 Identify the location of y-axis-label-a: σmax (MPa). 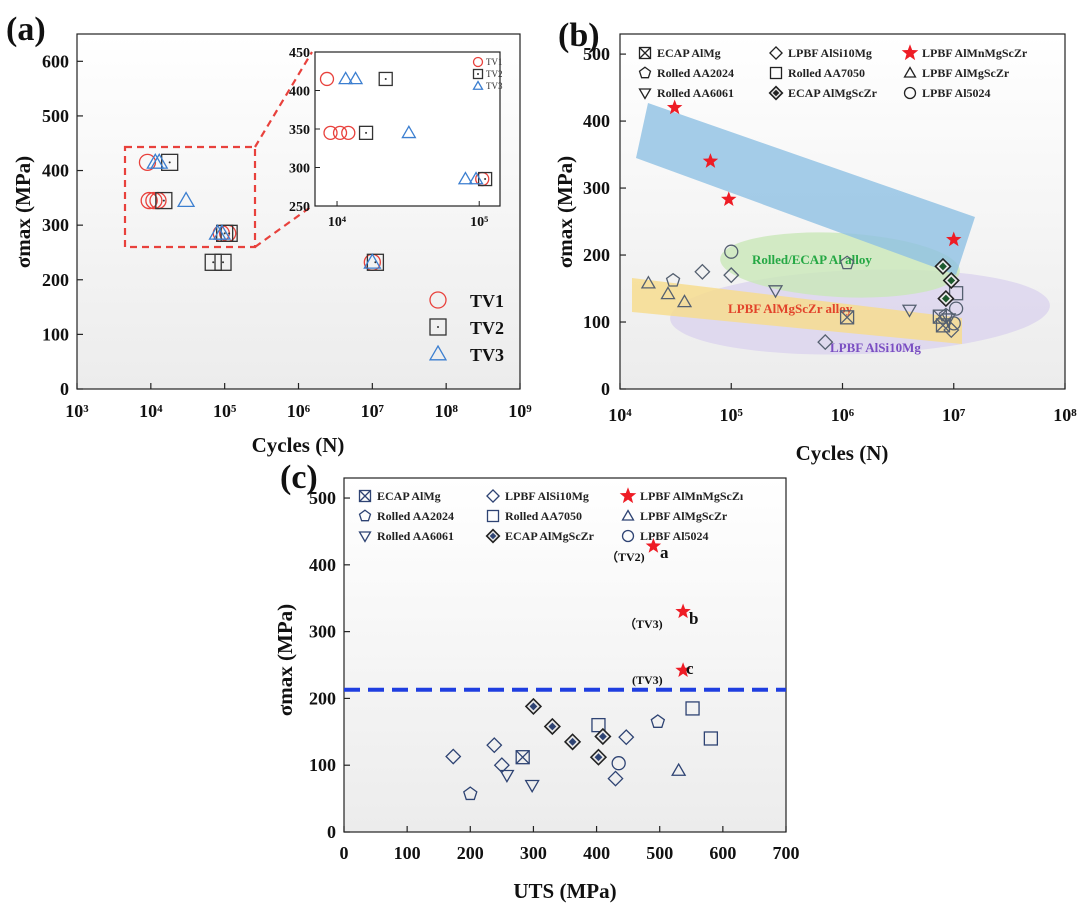
(23, 212).